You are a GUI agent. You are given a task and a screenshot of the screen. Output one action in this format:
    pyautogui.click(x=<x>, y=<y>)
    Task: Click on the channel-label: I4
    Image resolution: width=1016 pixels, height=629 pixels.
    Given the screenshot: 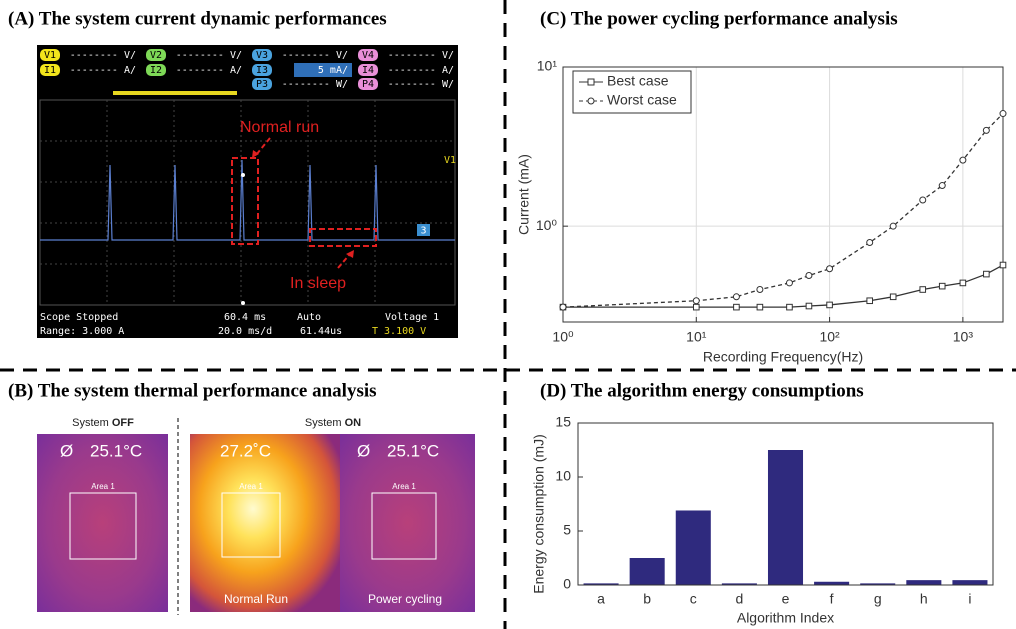 What is the action you would take?
    pyautogui.click(x=368, y=70)
    